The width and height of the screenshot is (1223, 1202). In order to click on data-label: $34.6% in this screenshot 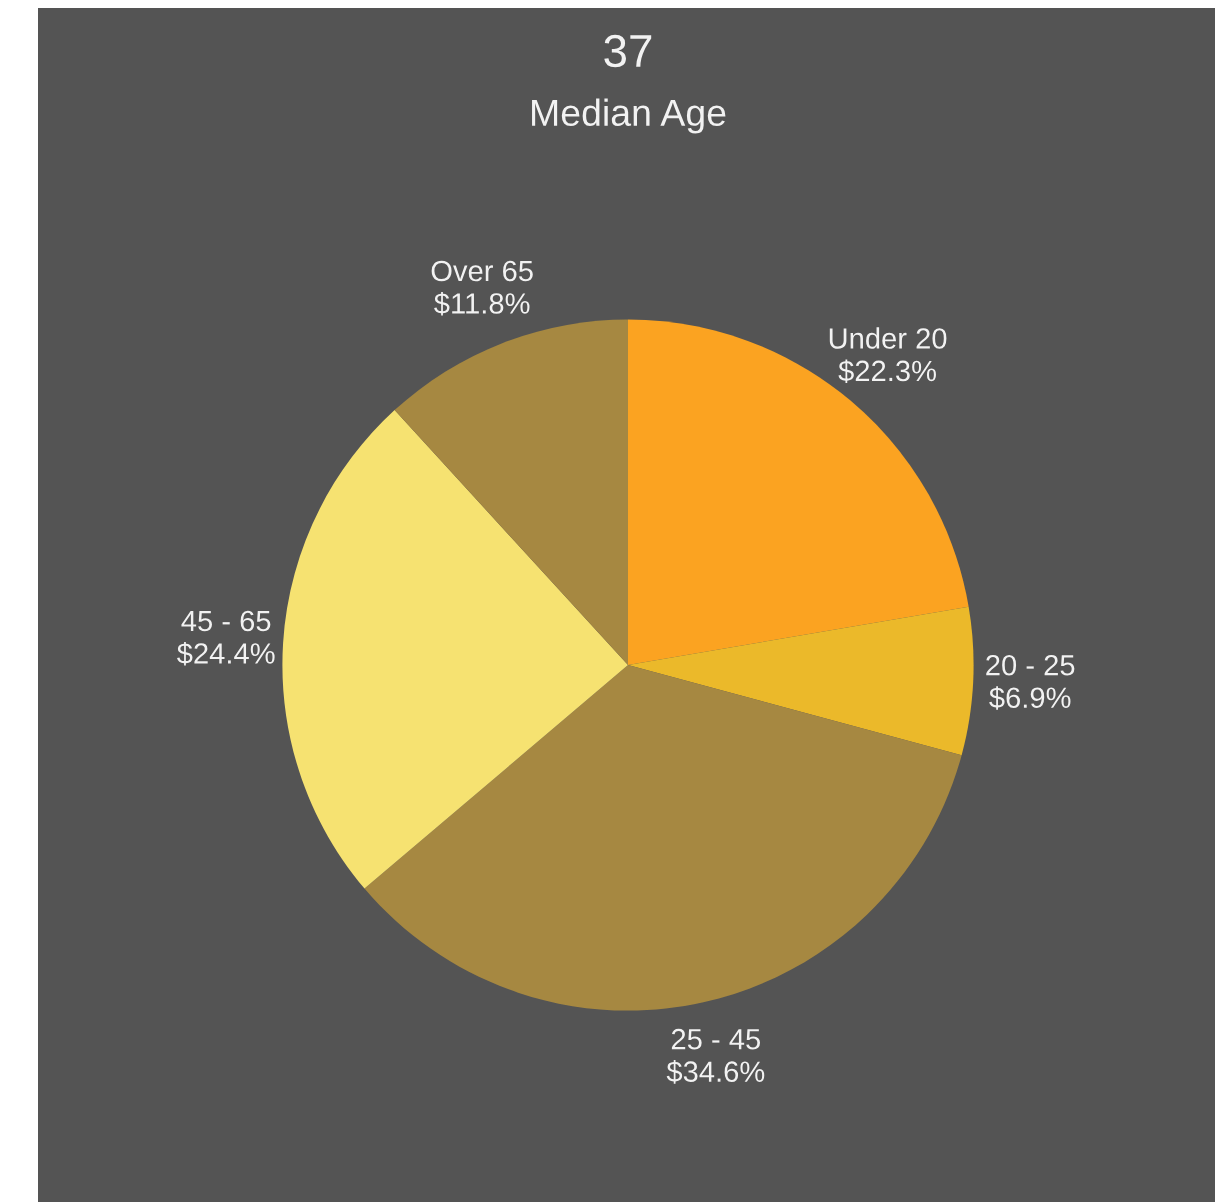, I will do `click(715, 1072)`.